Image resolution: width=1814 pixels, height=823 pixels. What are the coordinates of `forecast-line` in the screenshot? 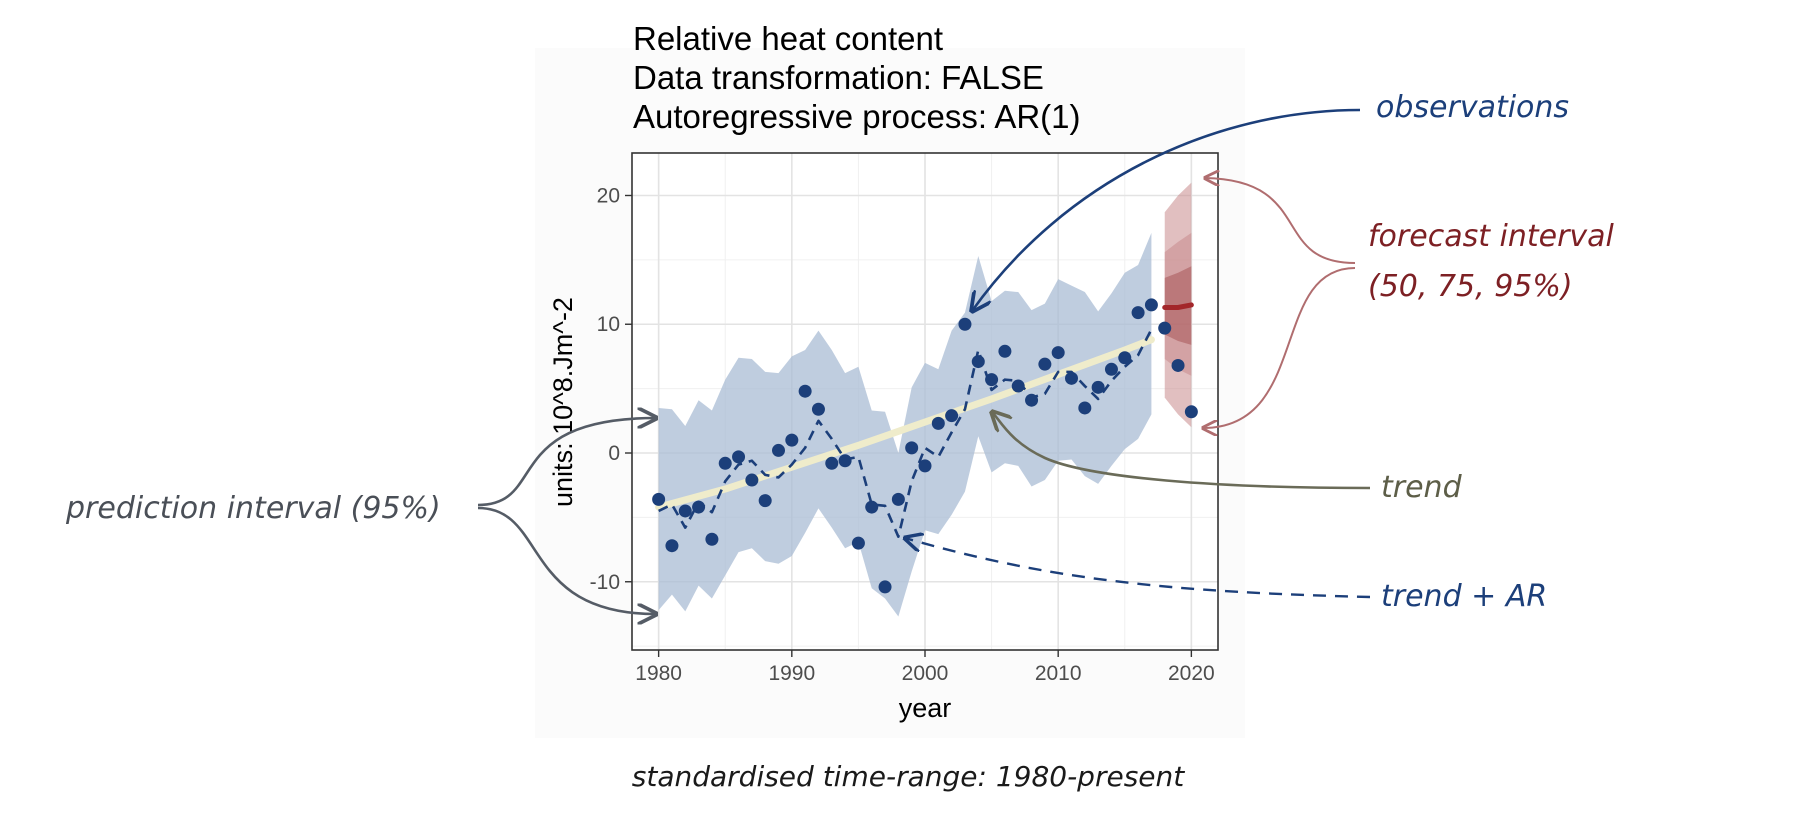 It's located at (1178, 306).